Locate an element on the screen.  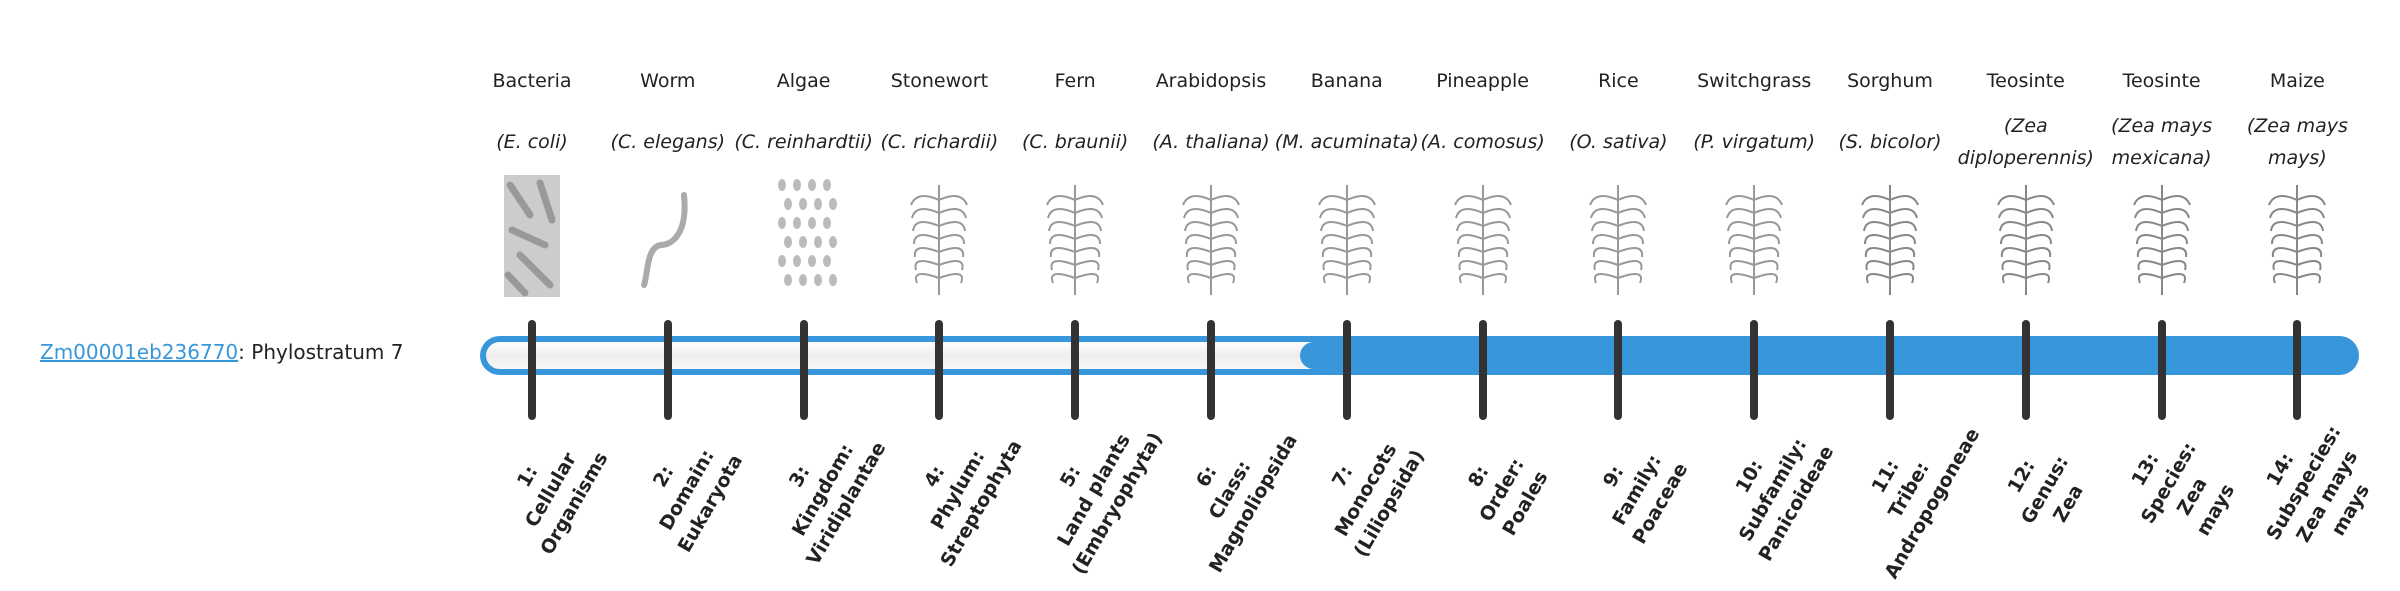
organism-scientific-name: (Zea mays mays) is located at coordinates (2297, 142).